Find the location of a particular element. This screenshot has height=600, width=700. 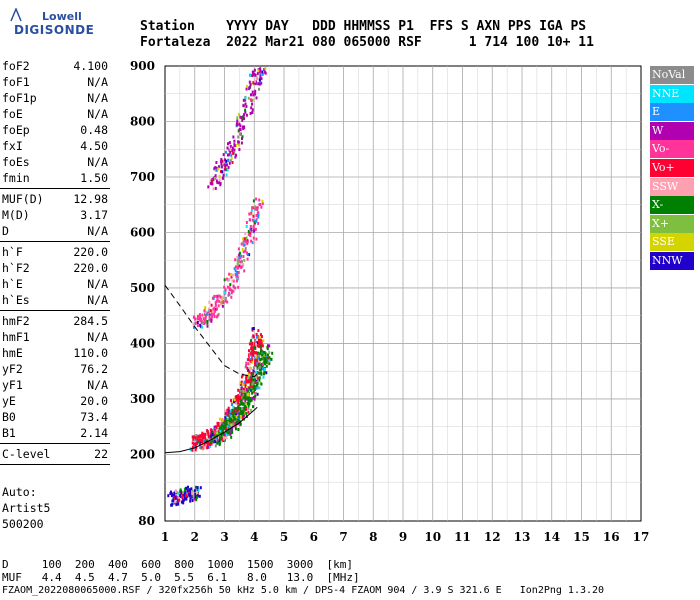

param-name: MUF(D) is located at coordinates (23, 199).